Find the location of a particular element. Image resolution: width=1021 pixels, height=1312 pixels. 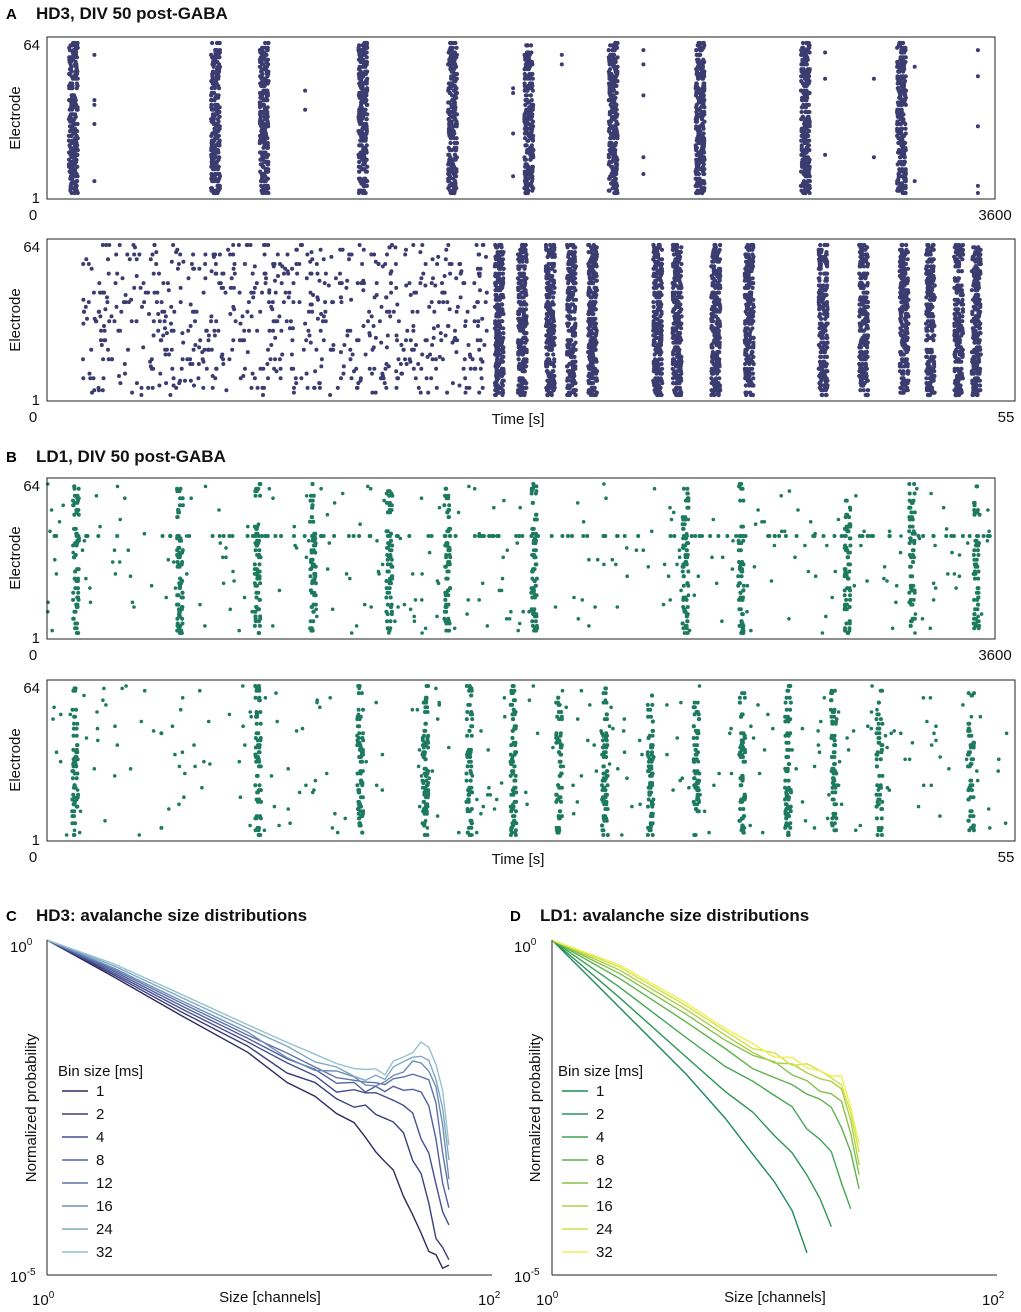

raster-a1-ytick-bottom: 1 is located at coordinates (36, 198).